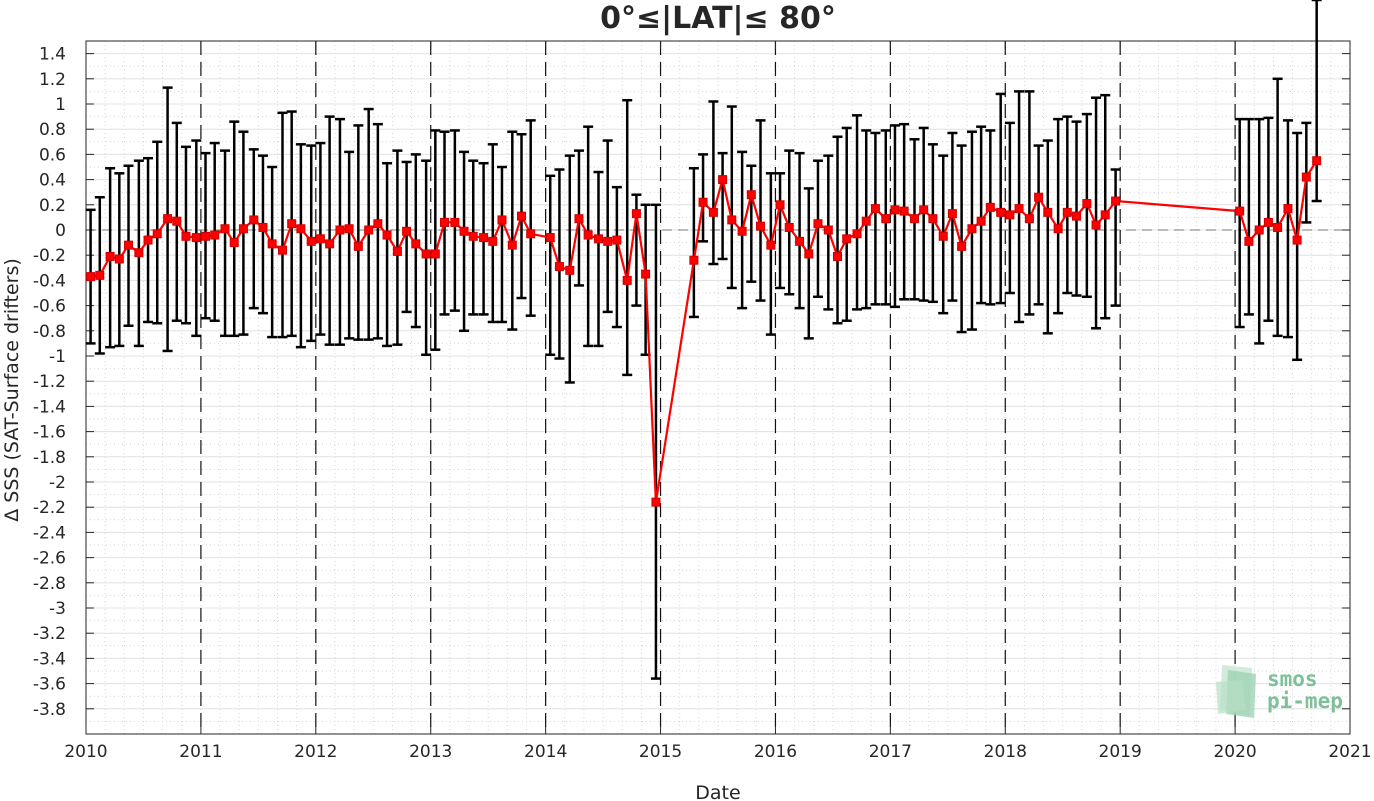 The width and height of the screenshot is (1374, 801). Describe the element at coordinates (890, 752) in the screenshot. I see `x-tick-label: 2017` at that location.